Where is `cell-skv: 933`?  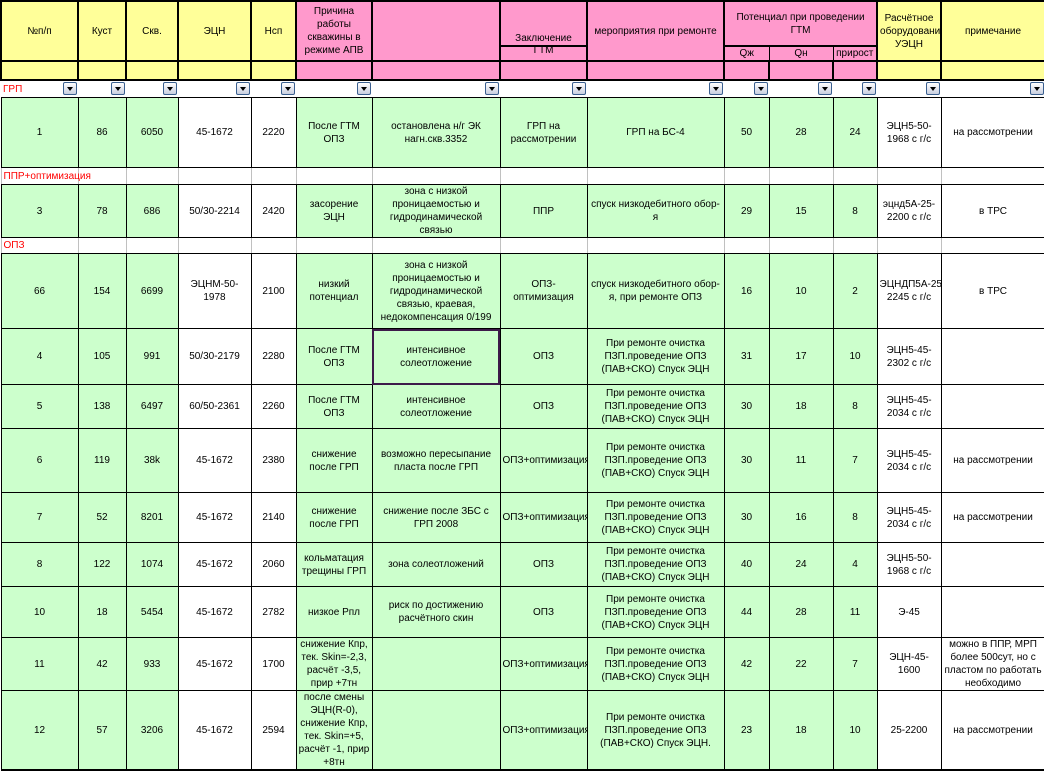
cell-skv: 933 is located at coordinates (152, 664).